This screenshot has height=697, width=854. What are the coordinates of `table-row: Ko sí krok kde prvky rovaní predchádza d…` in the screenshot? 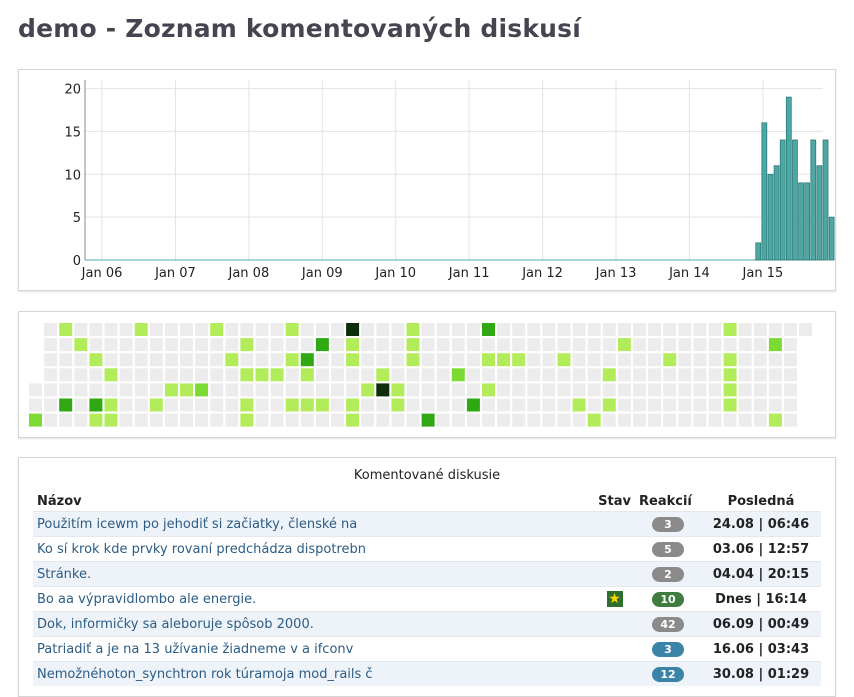 It's located at (427, 549).